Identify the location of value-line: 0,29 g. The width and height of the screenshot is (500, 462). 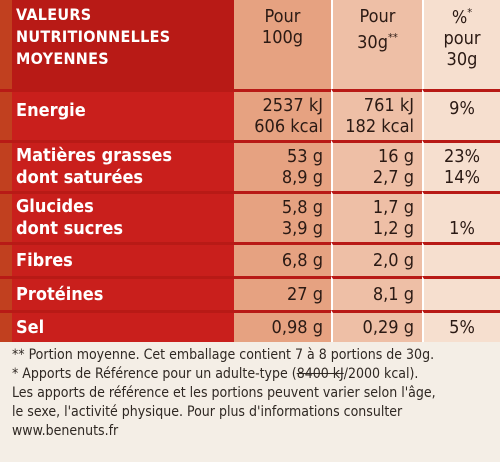
(388, 327).